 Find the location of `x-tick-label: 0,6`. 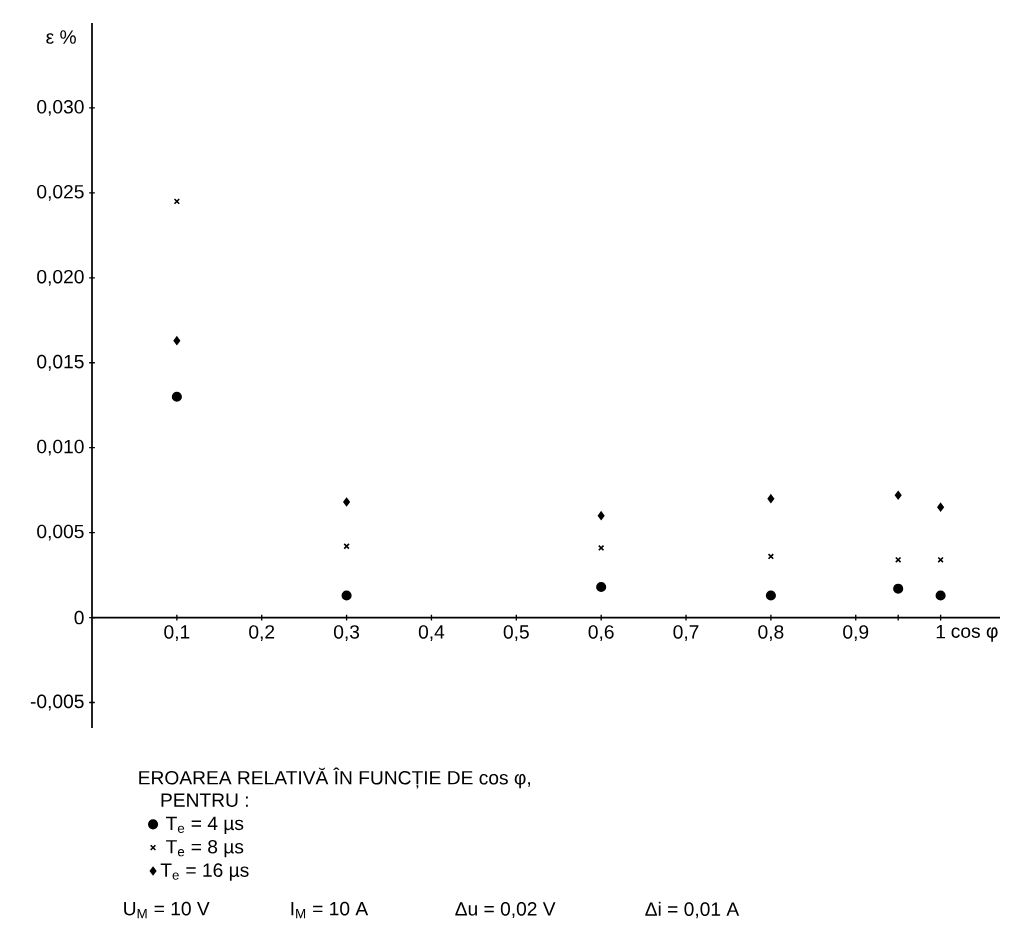

x-tick-label: 0,6 is located at coordinates (601, 633).